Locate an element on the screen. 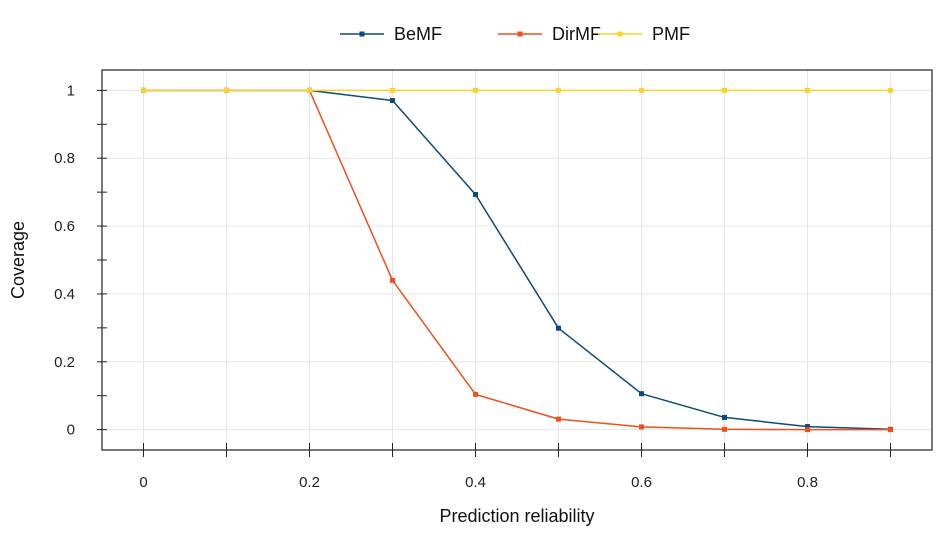  y-tick-label: 0.2 is located at coordinates (64, 362).